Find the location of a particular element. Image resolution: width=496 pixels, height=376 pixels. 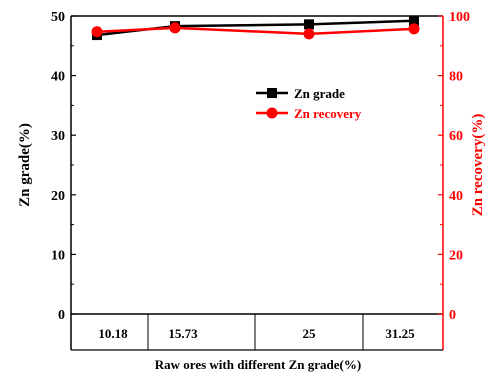

left-tick-label: 30 is located at coordinates (58, 136).